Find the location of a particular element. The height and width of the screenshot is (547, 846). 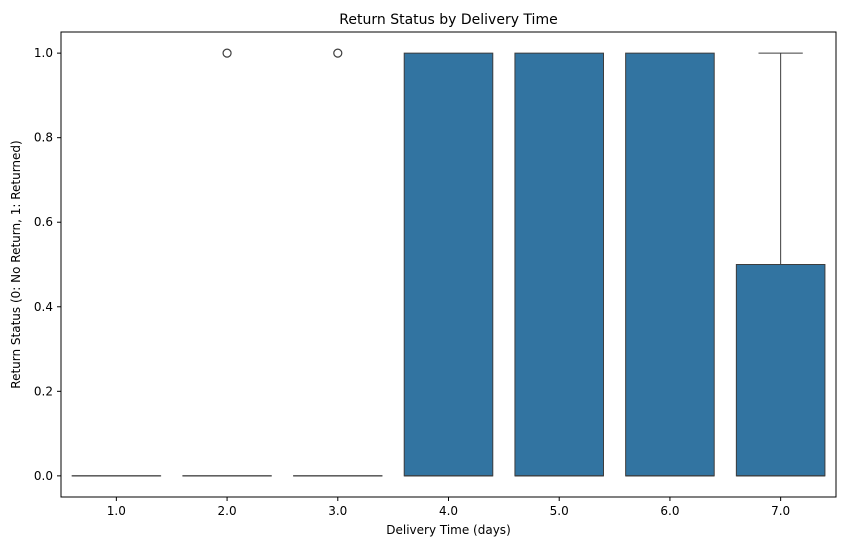

x-tick-label: 6.0 is located at coordinates (669, 511).